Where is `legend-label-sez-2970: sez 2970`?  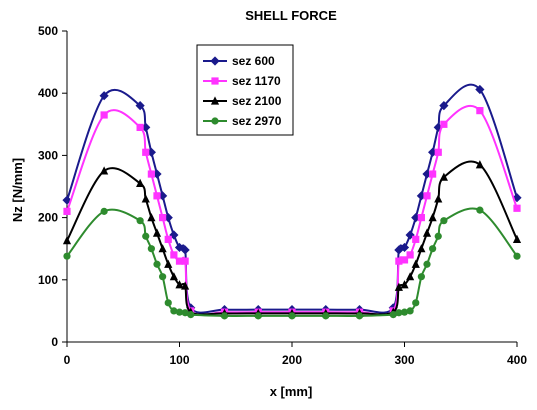 legend-label-sez-2970: sez 2970 is located at coordinates (257, 121).